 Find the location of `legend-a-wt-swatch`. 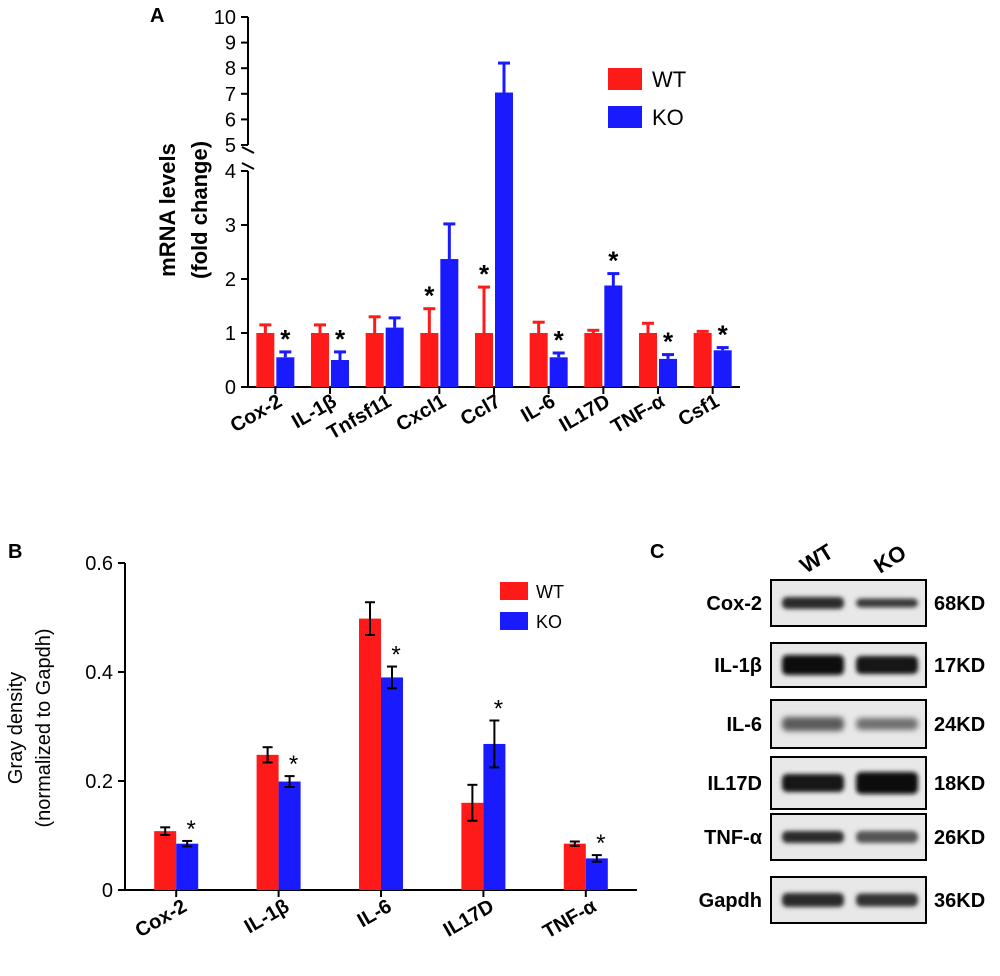

legend-a-wt-swatch is located at coordinates (625, 79).